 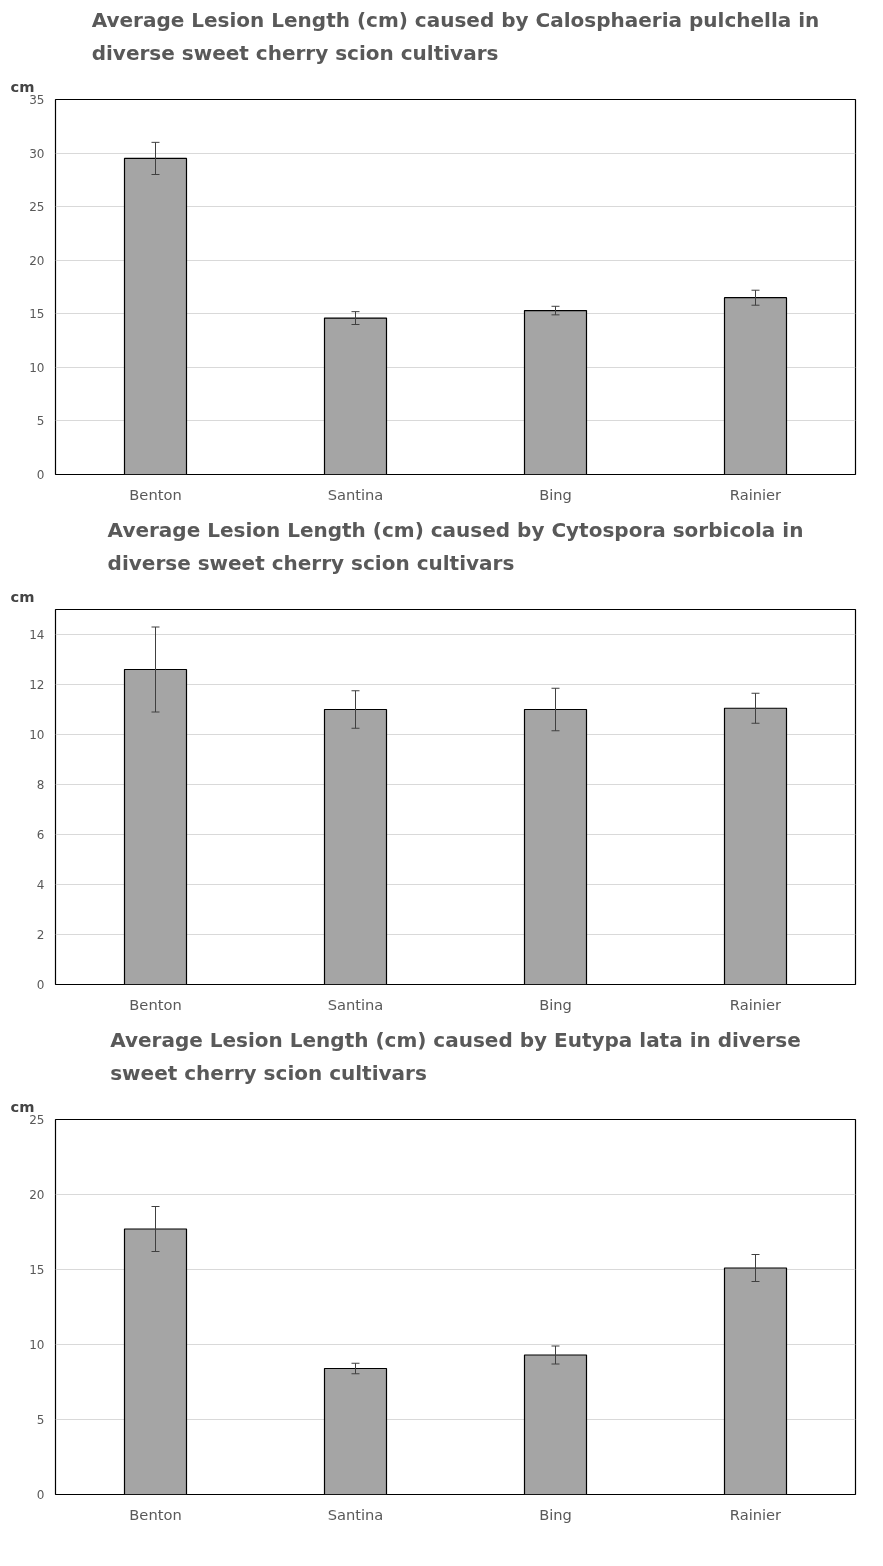 What do you see at coordinates (40, 885) in the screenshot?
I see `y-tick-label: 4` at bounding box center [40, 885].